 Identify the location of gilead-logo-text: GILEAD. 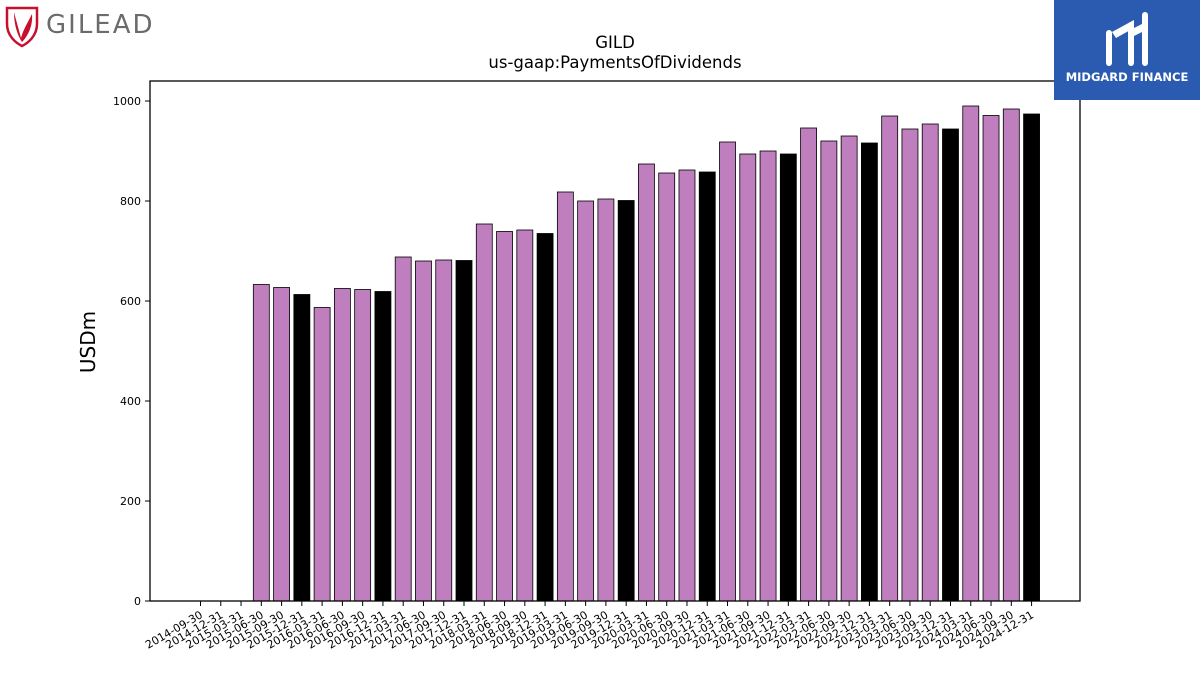
(100, 25).